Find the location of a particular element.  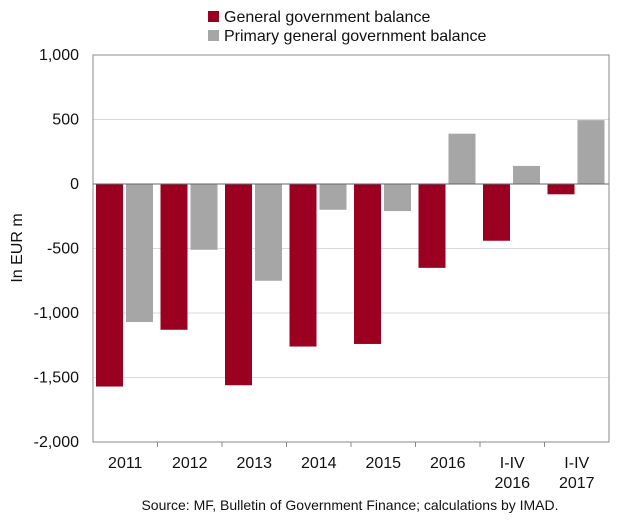

y-tick-label: 0 is located at coordinates (74, 184).